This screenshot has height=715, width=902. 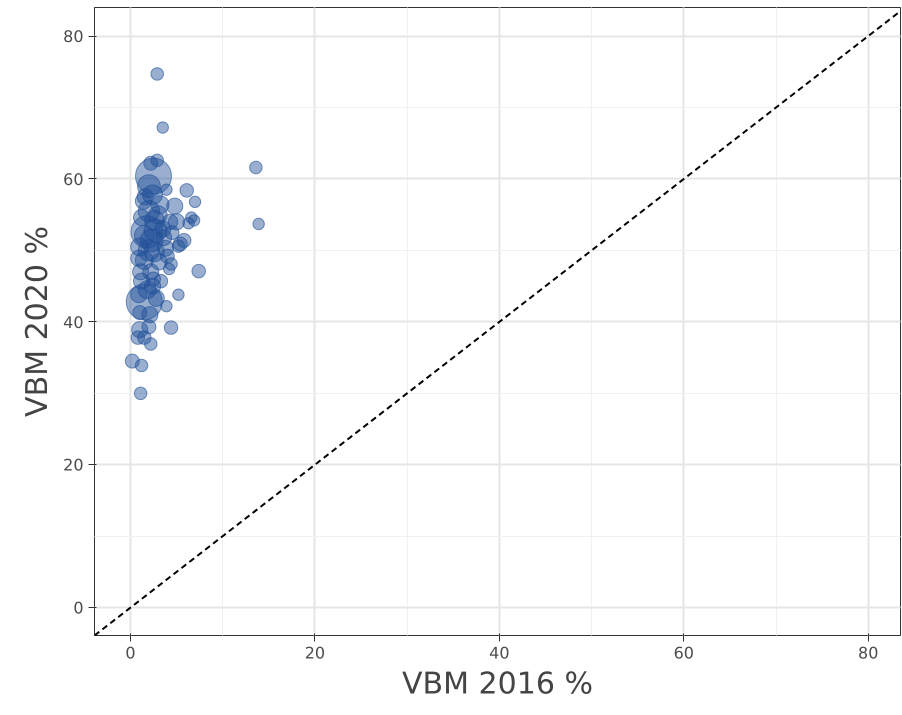 I want to click on y-tick-label: 40, so click(x=73, y=322).